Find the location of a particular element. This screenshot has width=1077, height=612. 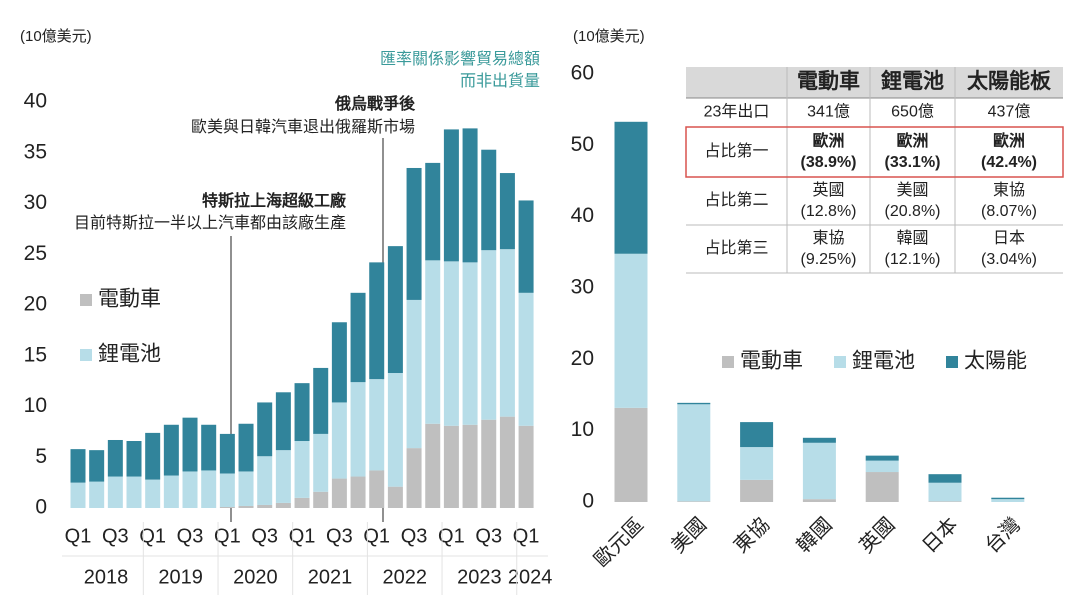

y-tick-label: 5 is located at coordinates (41, 456).